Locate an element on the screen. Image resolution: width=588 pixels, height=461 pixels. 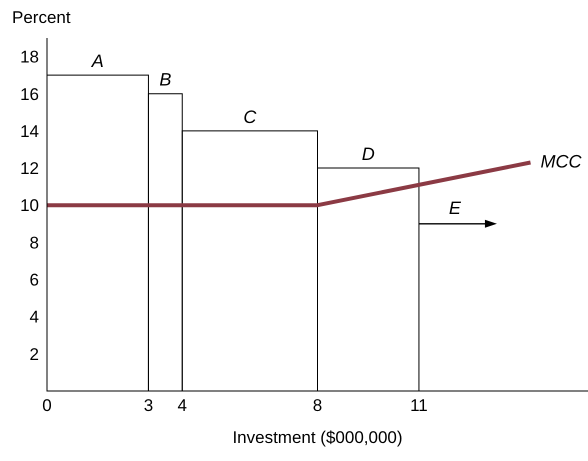
annotation: B is located at coordinates (165, 80).